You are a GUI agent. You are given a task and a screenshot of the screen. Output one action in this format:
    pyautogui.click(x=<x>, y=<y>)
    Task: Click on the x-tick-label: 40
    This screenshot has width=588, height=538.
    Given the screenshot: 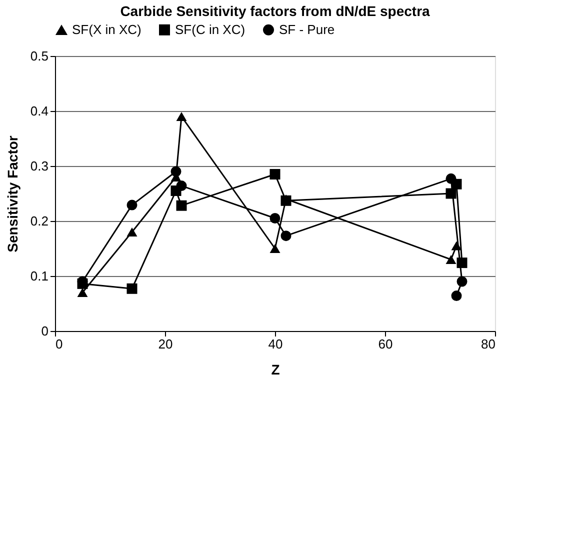 What is the action you would take?
    pyautogui.click(x=275, y=344)
    